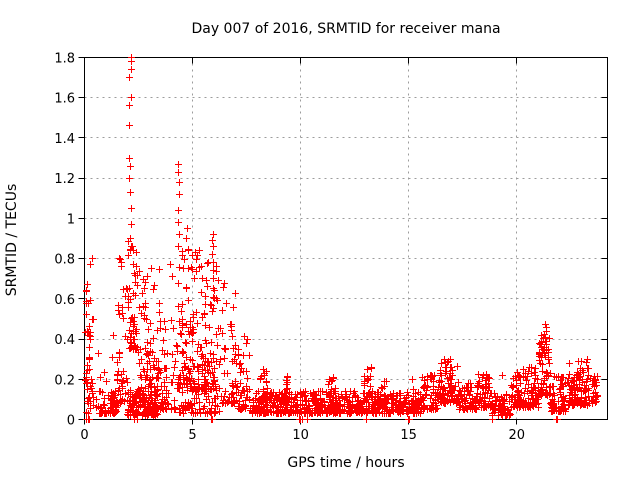 The height and width of the screenshot is (480, 640). I want to click on y-tick-label: 0.2, so click(64, 380).